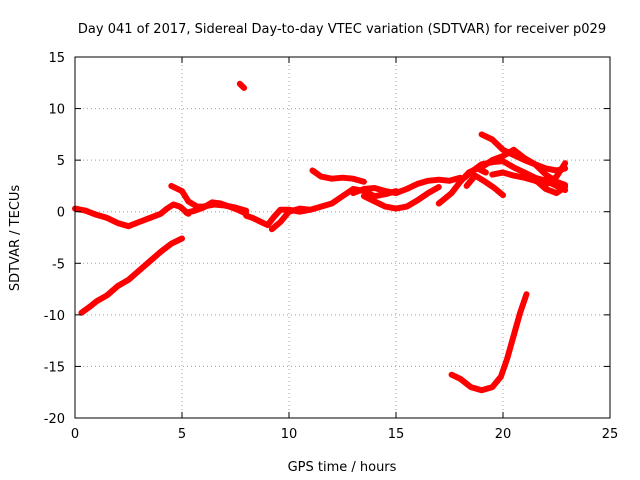 The width and height of the screenshot is (640, 480). What do you see at coordinates (242, 85) in the screenshot?
I see `data-series-short-11h` at bounding box center [242, 85].